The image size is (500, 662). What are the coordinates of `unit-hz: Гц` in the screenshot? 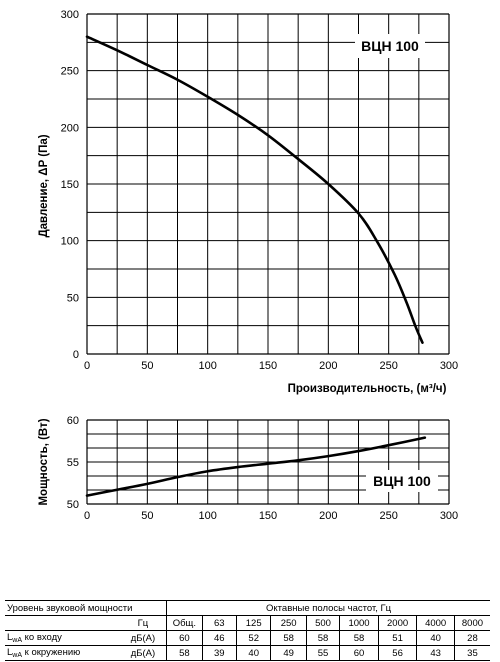 It's located at (143, 623).